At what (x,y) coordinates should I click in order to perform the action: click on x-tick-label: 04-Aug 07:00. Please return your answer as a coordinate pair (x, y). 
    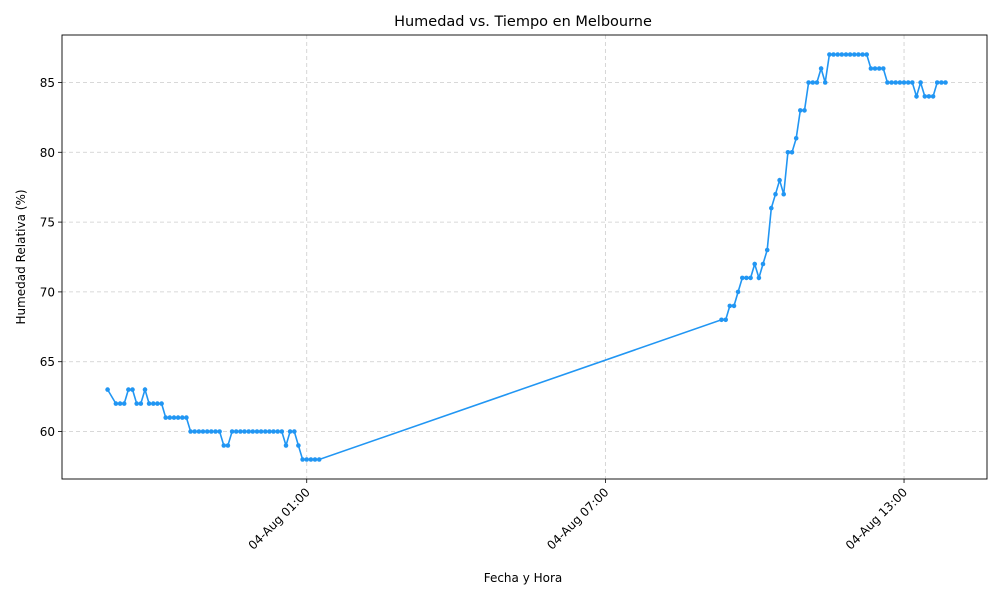
    Looking at the image, I should click on (577, 518).